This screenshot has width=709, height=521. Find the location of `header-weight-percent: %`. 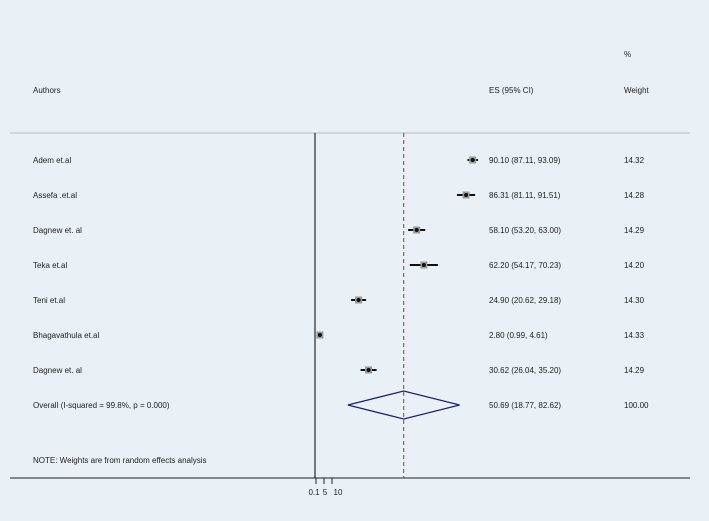

header-weight-percent: % is located at coordinates (627, 54).